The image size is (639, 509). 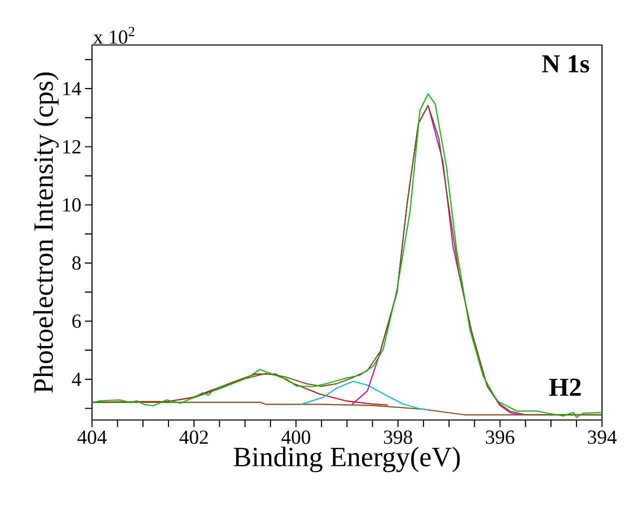 I want to click on x-tick-label: 400, so click(x=295, y=437).